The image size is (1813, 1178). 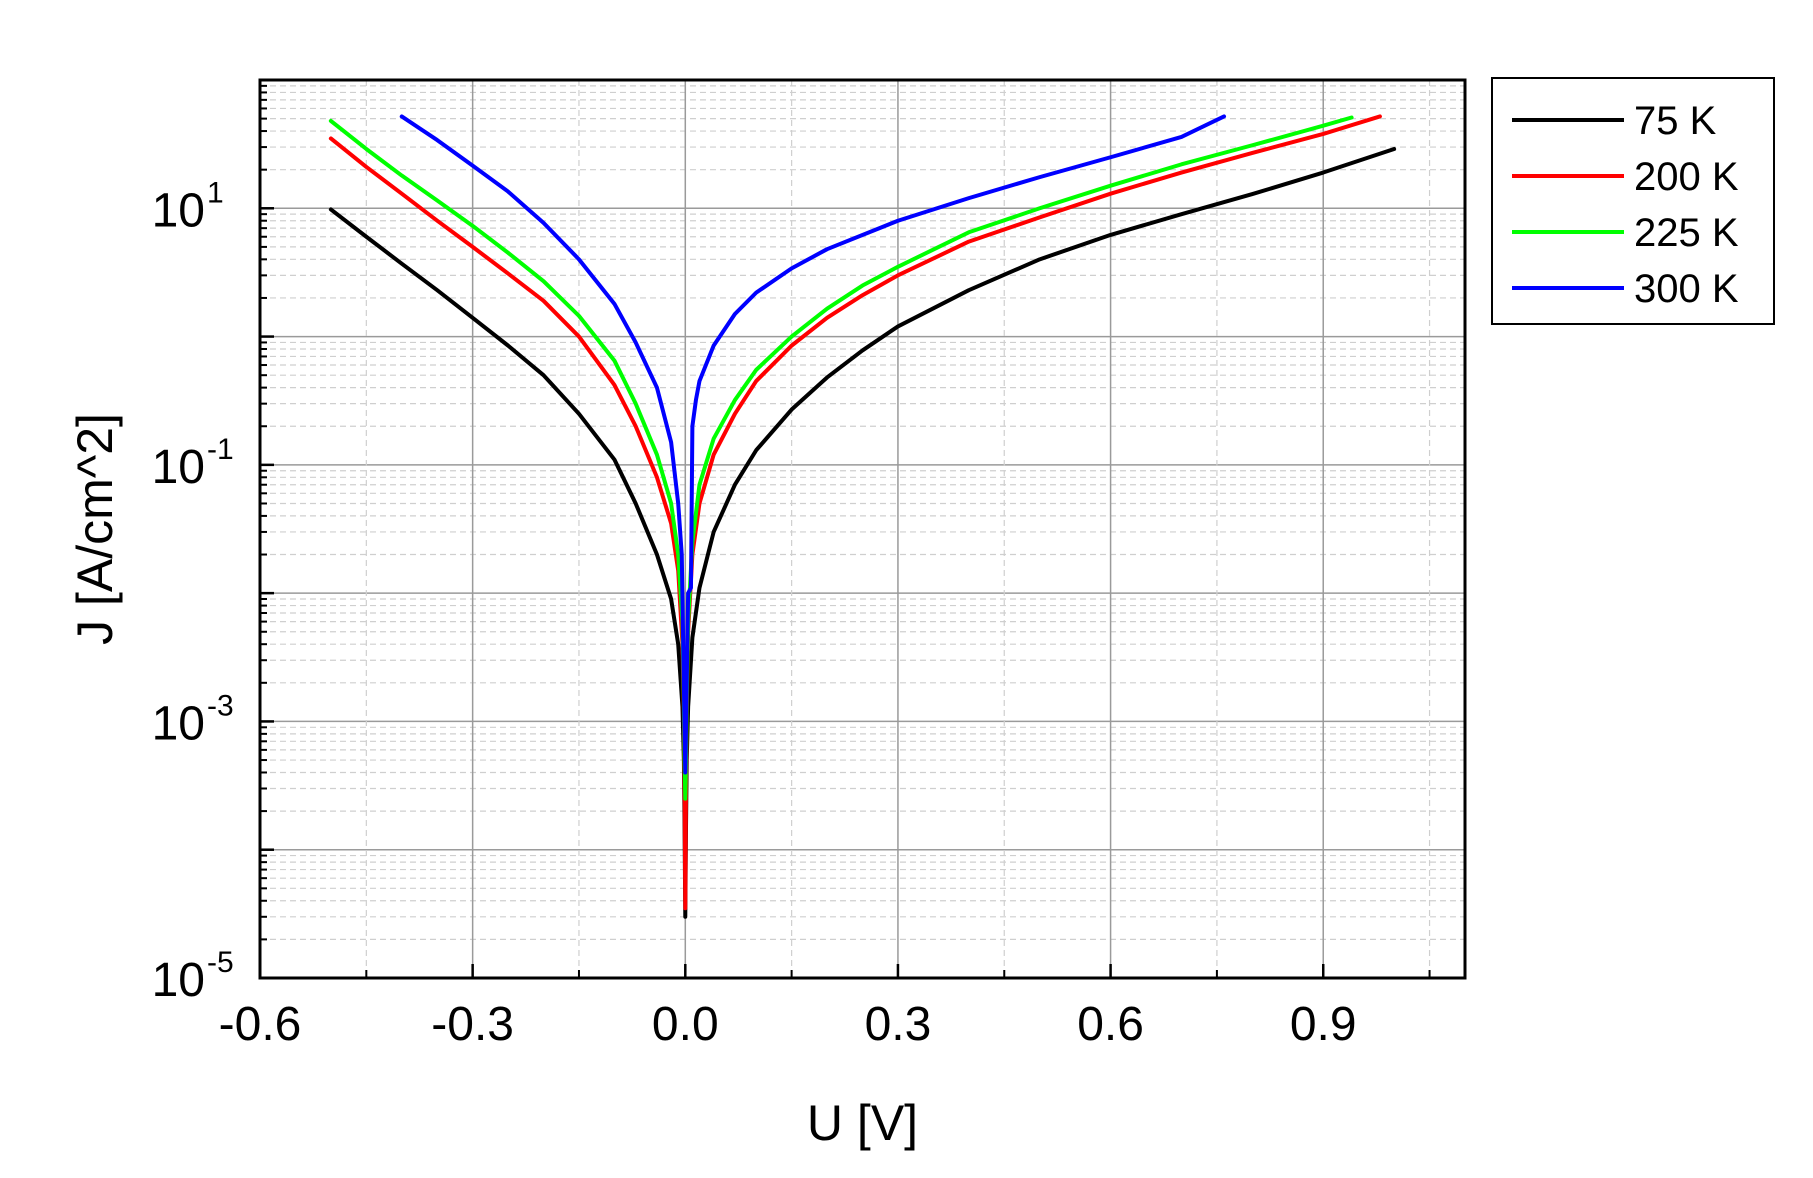 What do you see at coordinates (472, 1024) in the screenshot?
I see `x-tick-label: -0.3` at bounding box center [472, 1024].